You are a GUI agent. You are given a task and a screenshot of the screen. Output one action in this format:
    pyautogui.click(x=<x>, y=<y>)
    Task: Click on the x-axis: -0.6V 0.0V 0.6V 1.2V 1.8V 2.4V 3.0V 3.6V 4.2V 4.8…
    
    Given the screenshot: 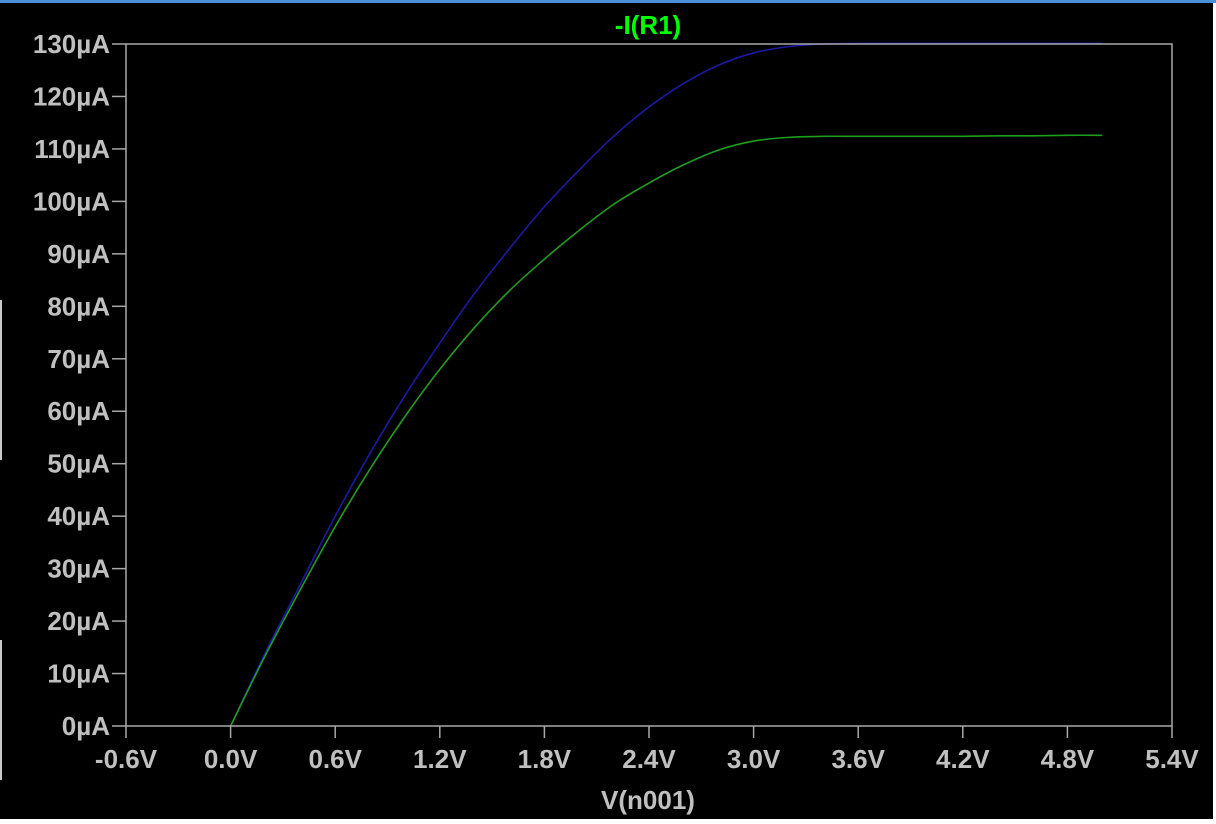 What is the action you would take?
    pyautogui.click(x=647, y=750)
    